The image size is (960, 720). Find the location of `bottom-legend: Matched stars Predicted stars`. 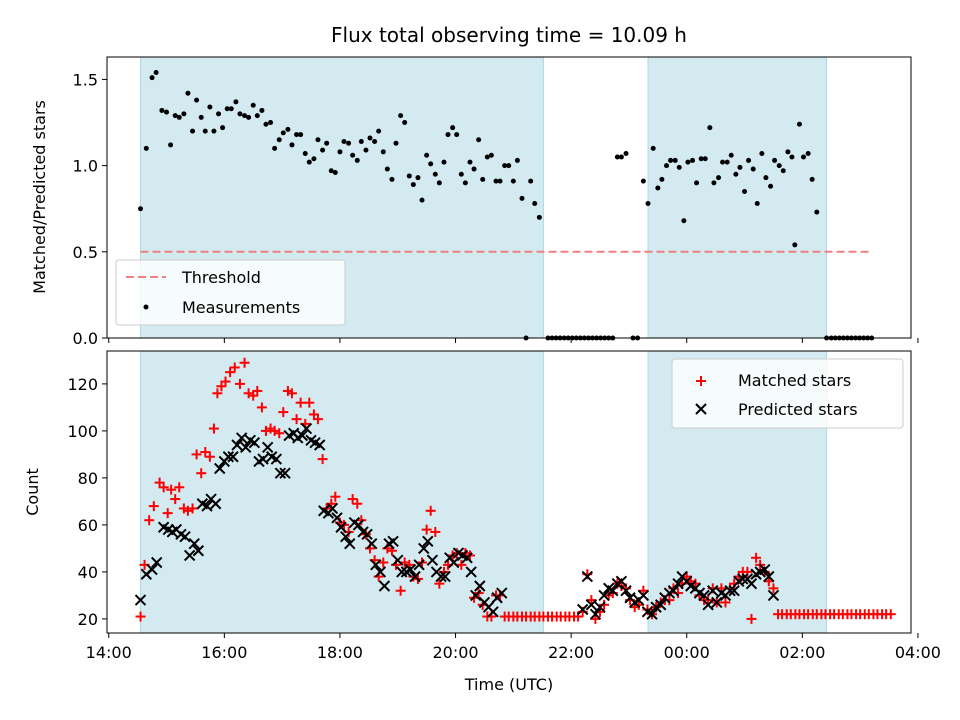

bottom-legend: Matched stars Predicted stars is located at coordinates (787, 393).